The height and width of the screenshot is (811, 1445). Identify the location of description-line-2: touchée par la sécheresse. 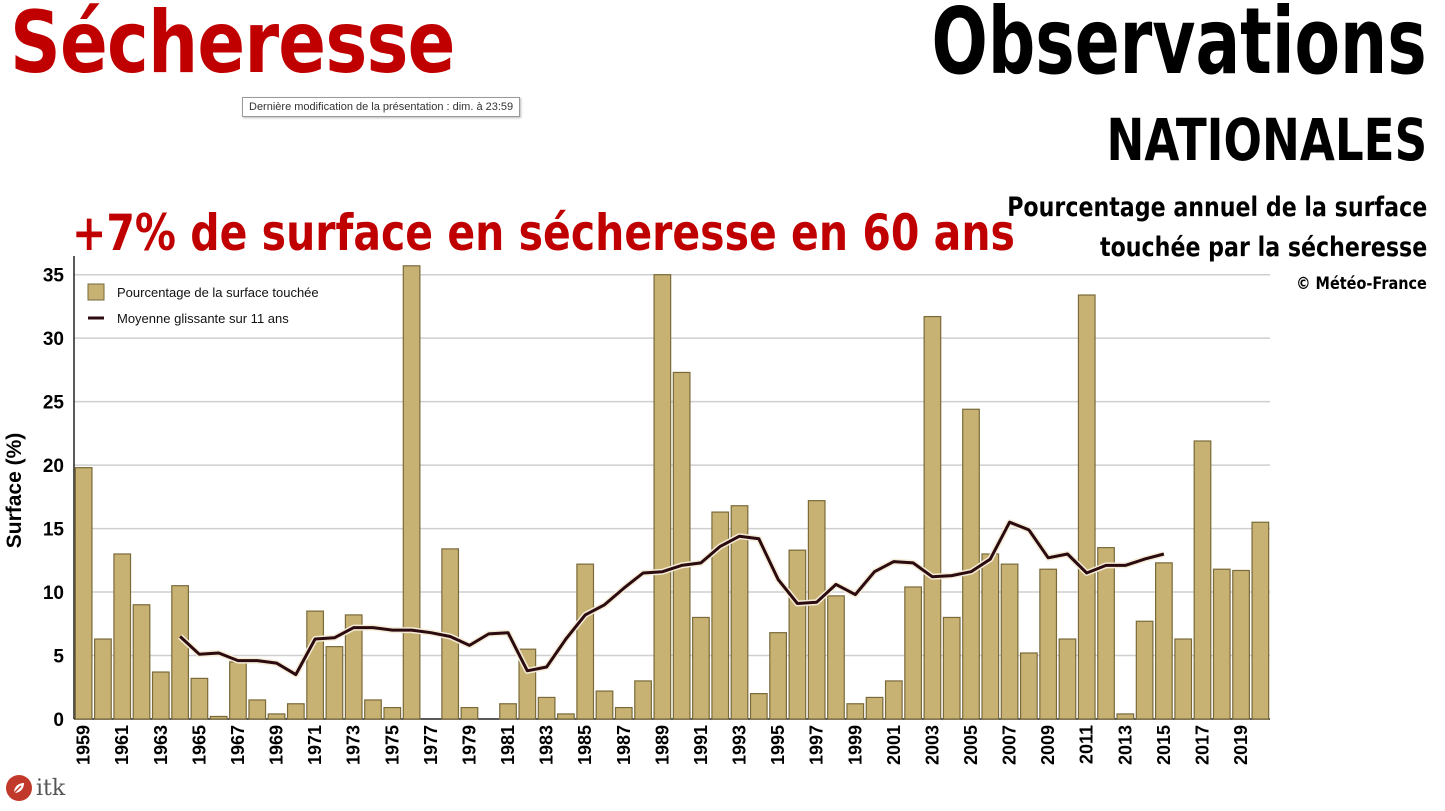
(1263, 247).